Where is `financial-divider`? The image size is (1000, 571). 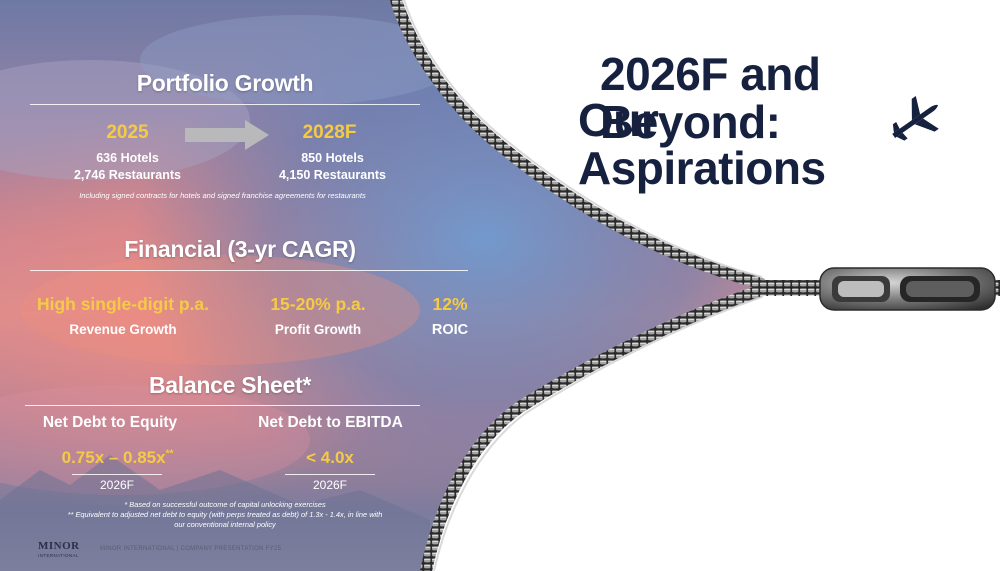
financial-divider is located at coordinates (249, 270).